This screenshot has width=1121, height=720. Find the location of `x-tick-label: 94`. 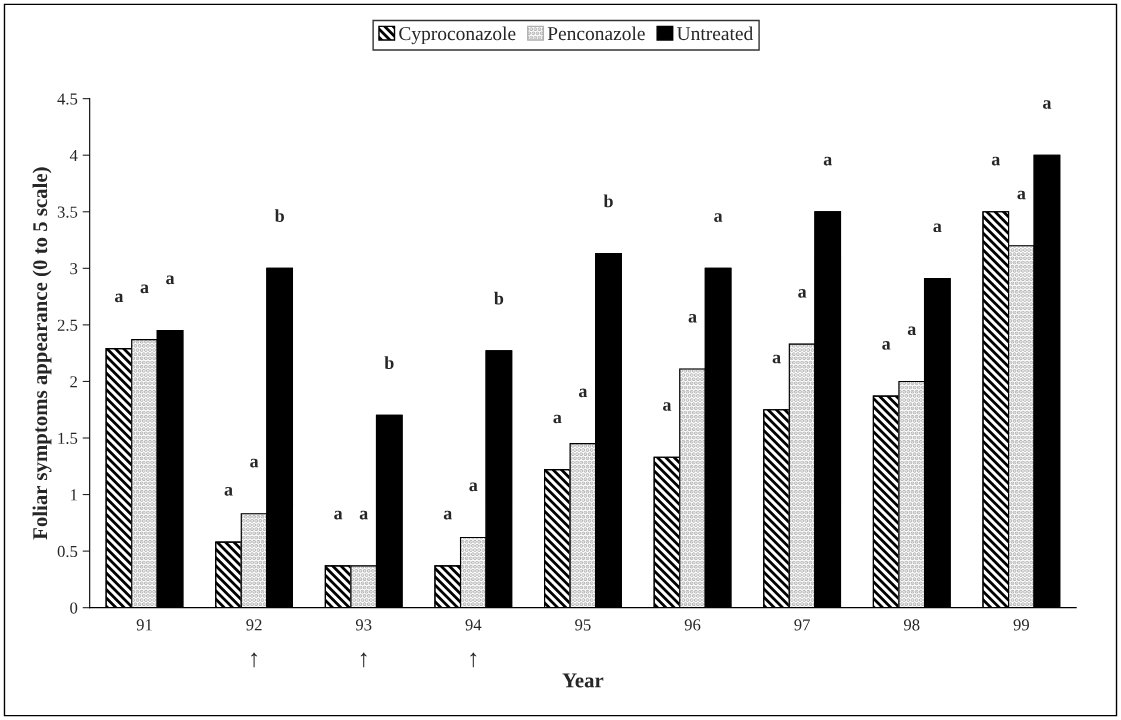

x-tick-label: 94 is located at coordinates (473, 625).